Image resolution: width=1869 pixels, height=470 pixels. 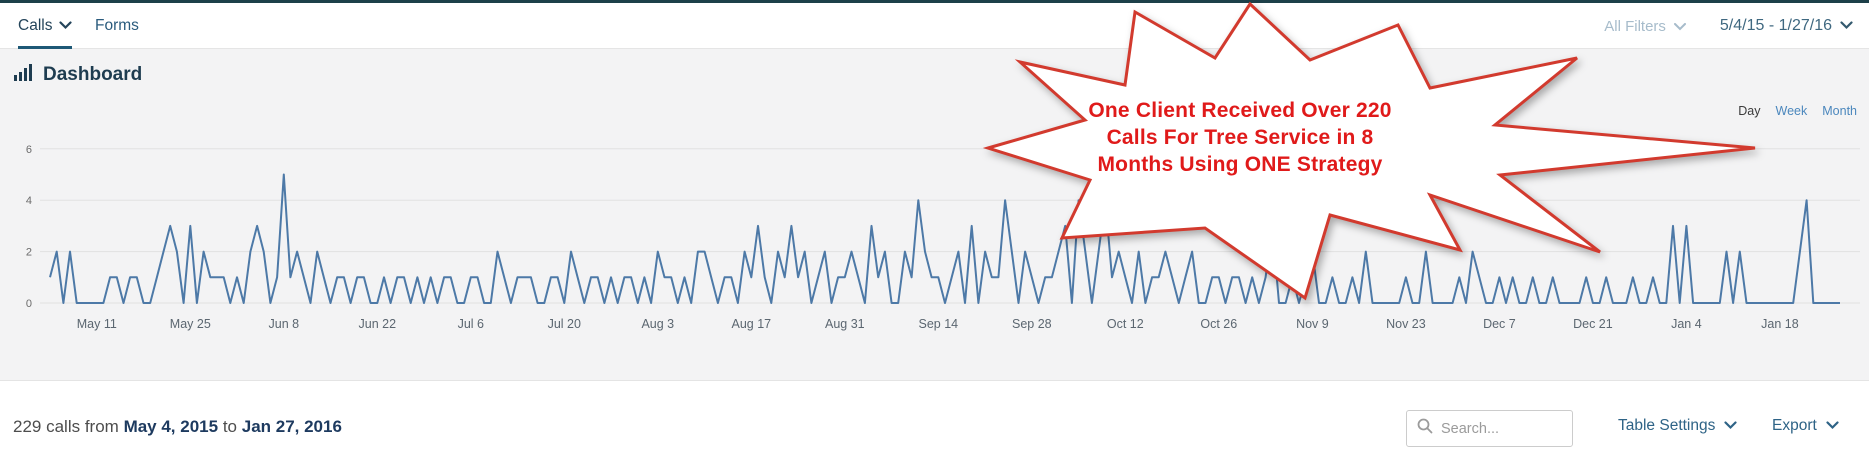 I want to click on svg-text: Nov 9, so click(x=1312, y=324).